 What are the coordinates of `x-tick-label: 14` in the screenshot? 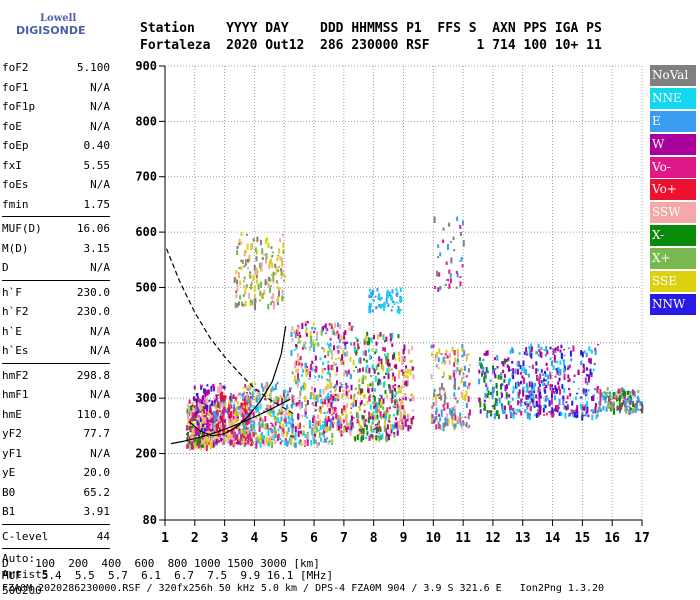 It's located at (553, 538).